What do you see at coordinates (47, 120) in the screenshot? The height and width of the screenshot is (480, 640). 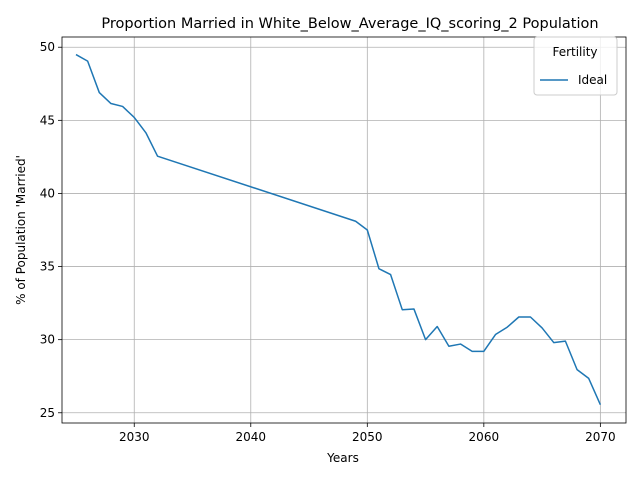 I see `y-tick-label-45: 45` at bounding box center [47, 120].